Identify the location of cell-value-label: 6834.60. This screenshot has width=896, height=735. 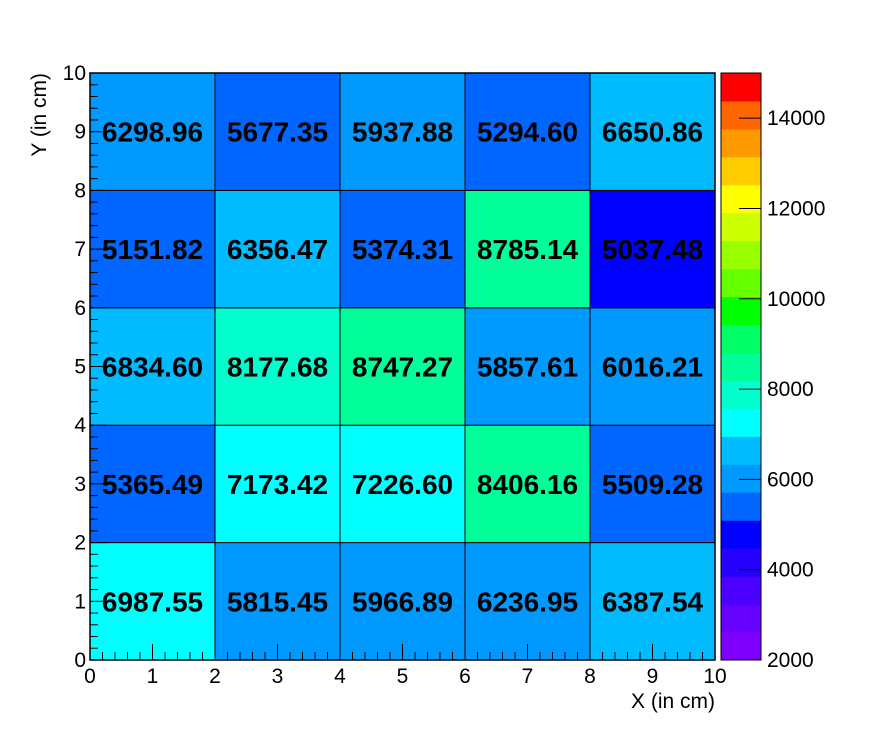
(152, 367).